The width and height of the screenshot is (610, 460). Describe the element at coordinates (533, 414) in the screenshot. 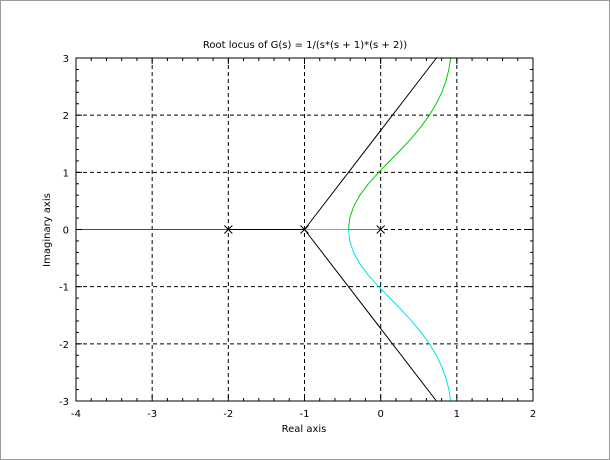

I see `x-tick-label: 2` at that location.